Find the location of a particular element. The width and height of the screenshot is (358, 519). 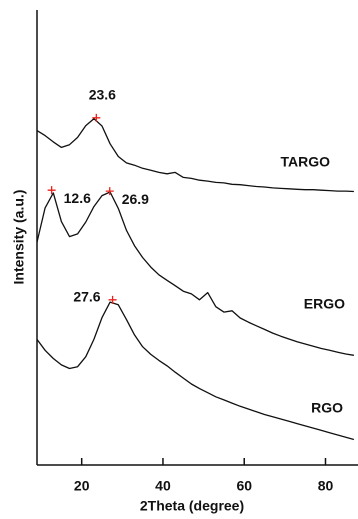

curve-label: TARGO is located at coordinates (305, 162).